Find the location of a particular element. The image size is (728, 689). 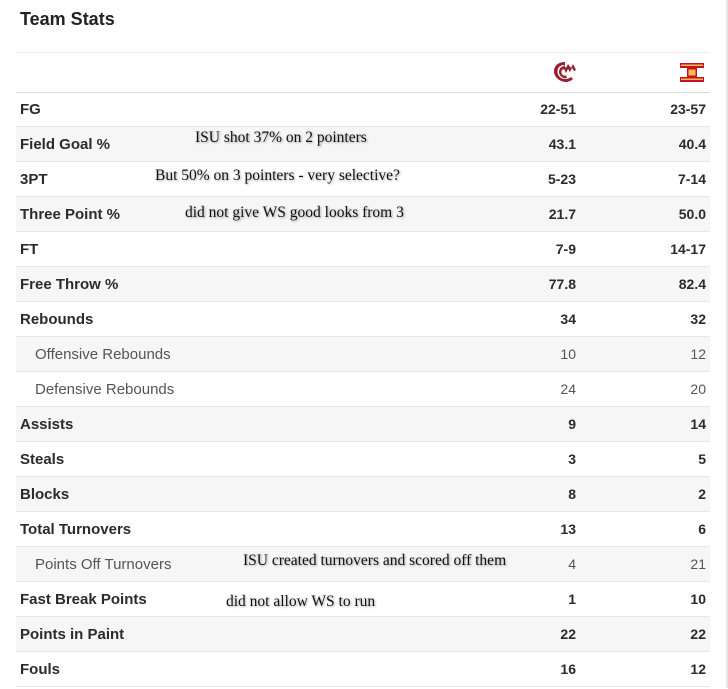

table-row: FT 7-9 14-17 is located at coordinates (363, 249).